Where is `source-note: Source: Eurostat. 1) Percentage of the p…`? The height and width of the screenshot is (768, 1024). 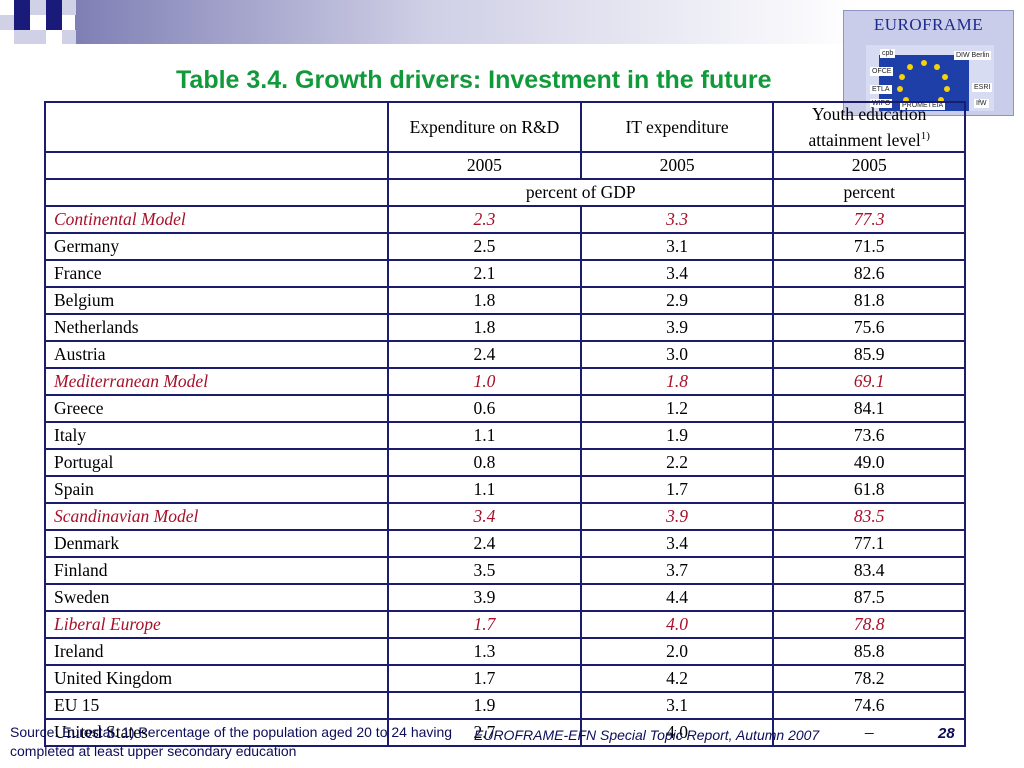
source-note: Source: Eurostat. 1) Percentage of the p… is located at coordinates (231, 741).